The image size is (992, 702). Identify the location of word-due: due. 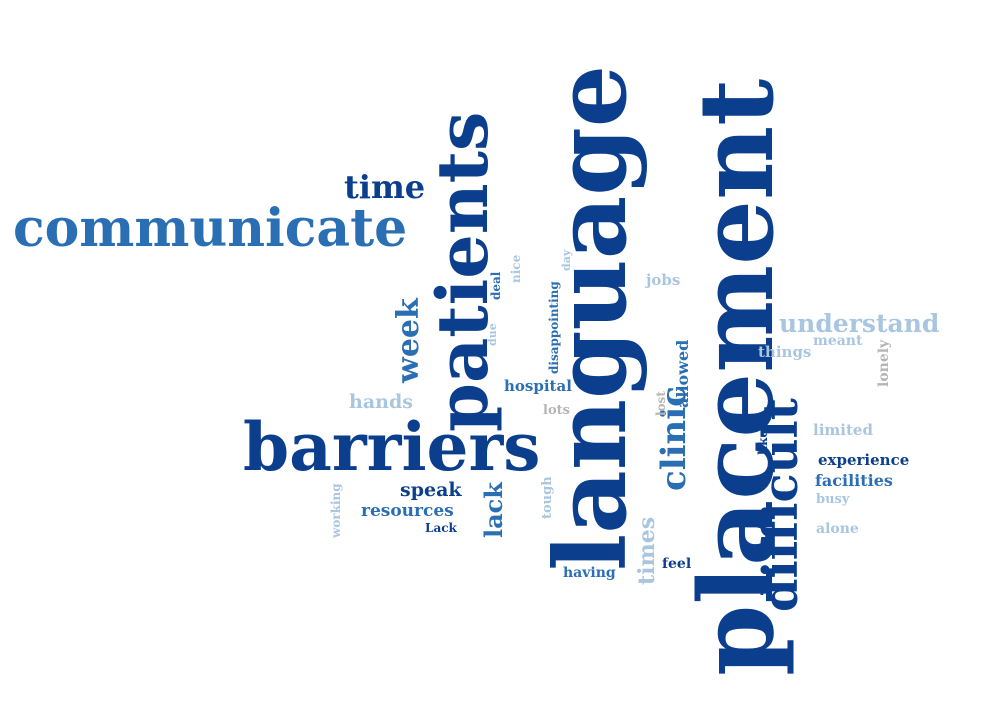
(492, 334).